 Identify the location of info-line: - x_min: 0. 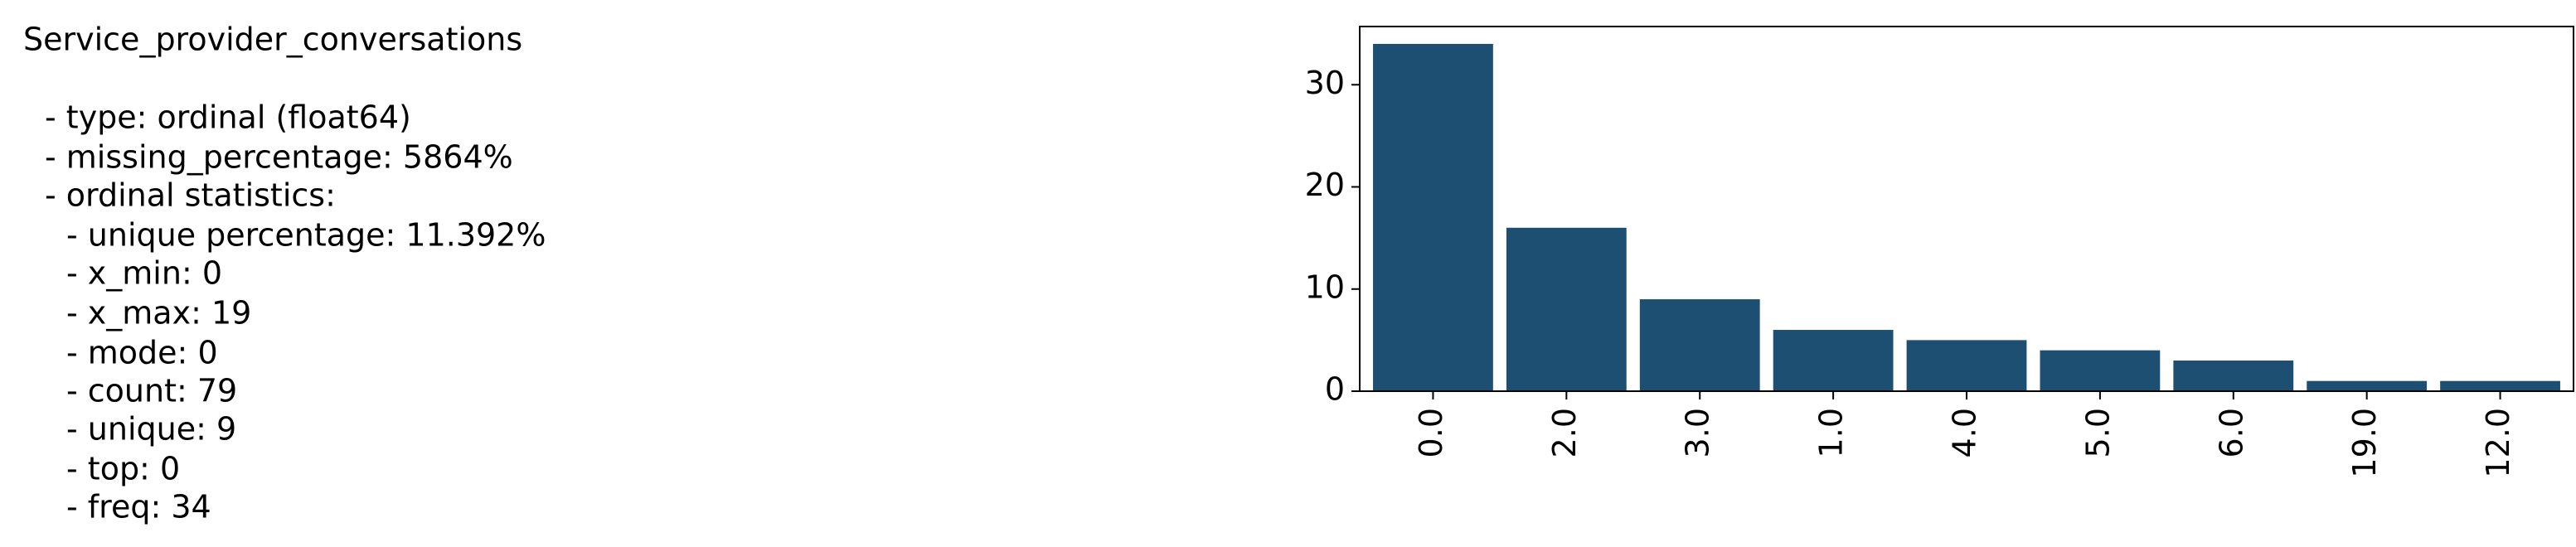
(144, 273).